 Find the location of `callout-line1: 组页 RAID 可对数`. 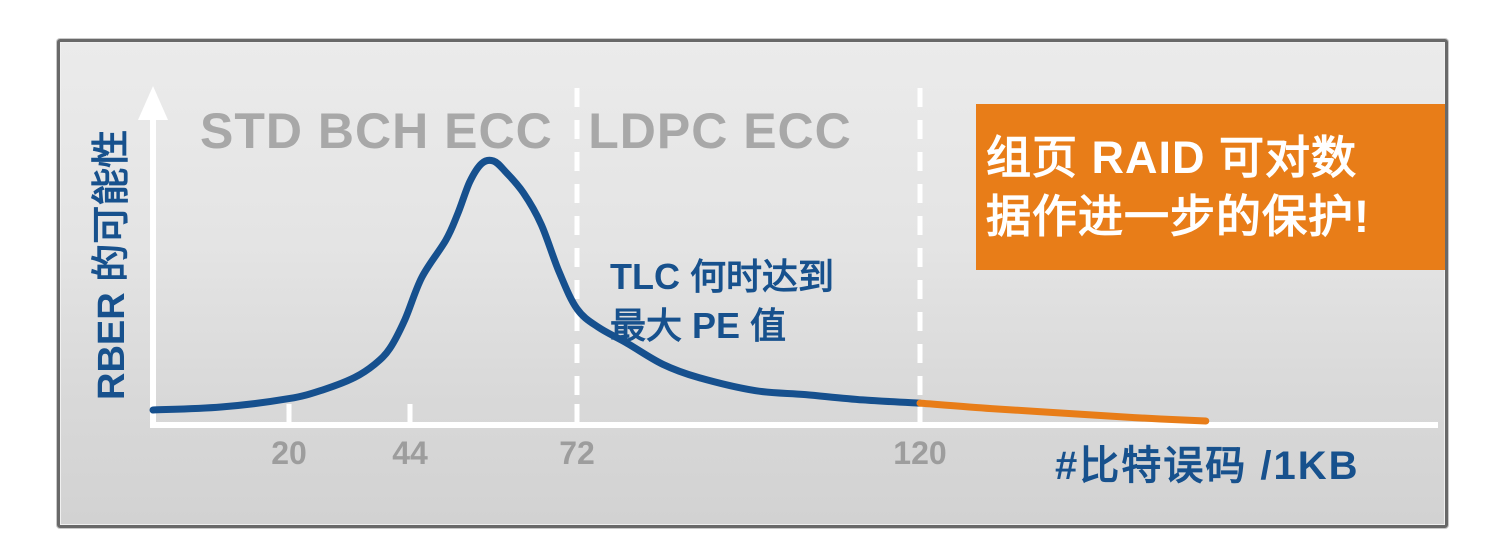

callout-line1: 组页 RAID 可对数 is located at coordinates (1172, 157).